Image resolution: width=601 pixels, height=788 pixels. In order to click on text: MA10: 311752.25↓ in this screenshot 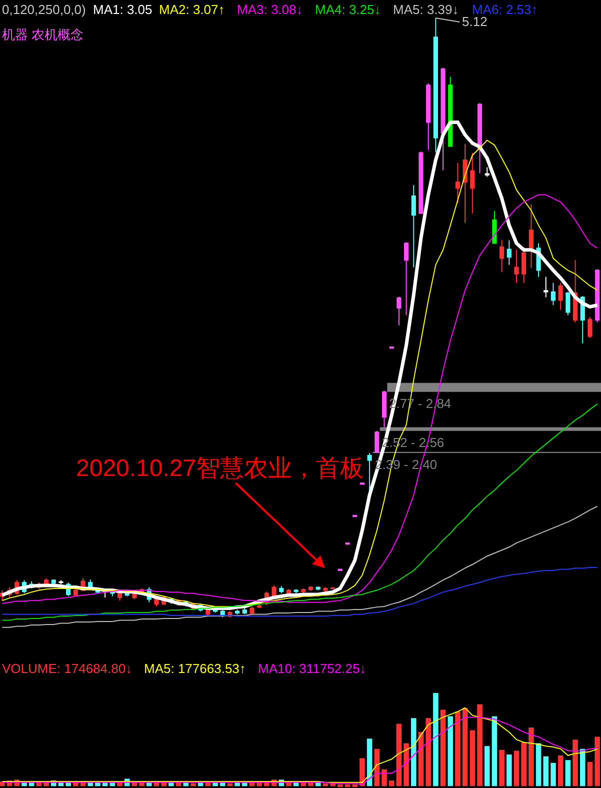, I will do `click(312, 668)`.